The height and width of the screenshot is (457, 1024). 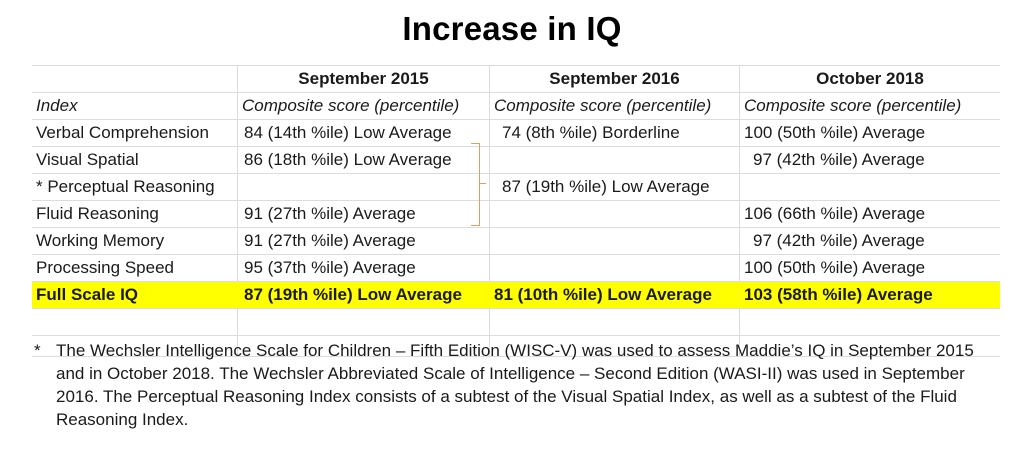 What do you see at coordinates (835, 213) in the screenshot?
I see `score-oct-2018: 106 (66th %ile) Average` at bounding box center [835, 213].